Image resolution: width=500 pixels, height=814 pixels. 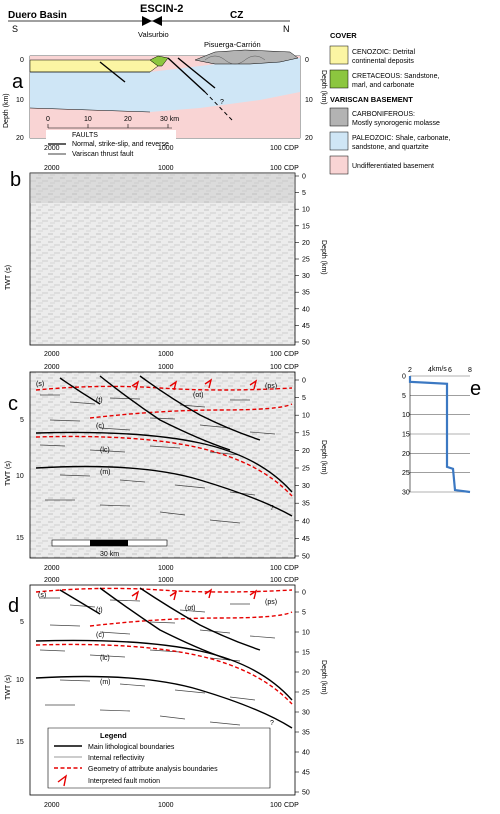 I want to click on profile-name: ESCIN-2, so click(x=161, y=9).